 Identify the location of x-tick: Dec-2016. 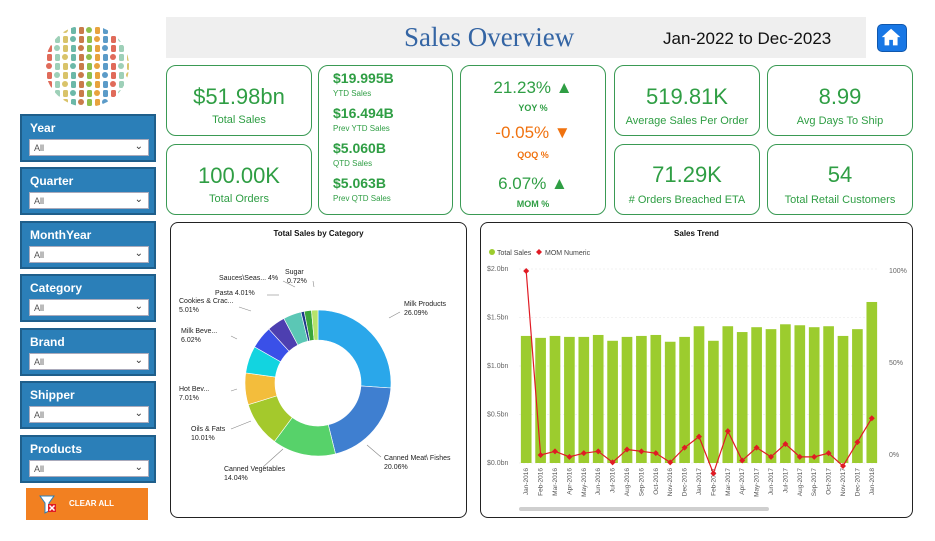
(685, 482).